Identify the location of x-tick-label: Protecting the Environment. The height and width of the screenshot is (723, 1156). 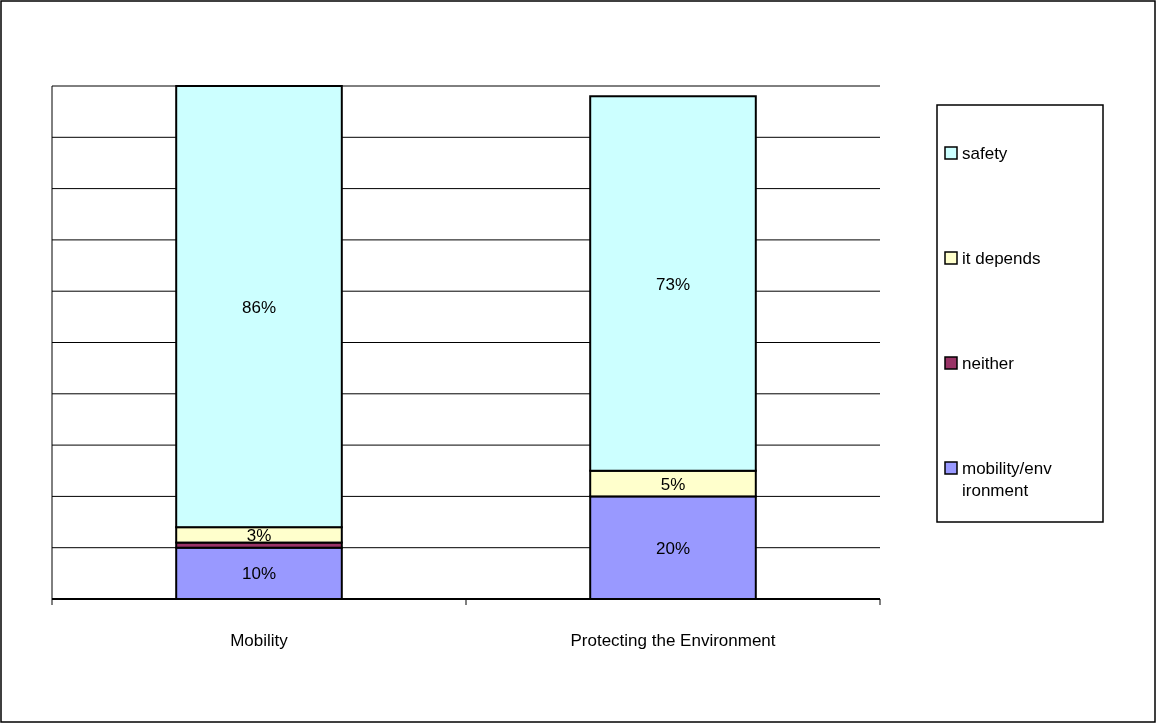
(673, 640).